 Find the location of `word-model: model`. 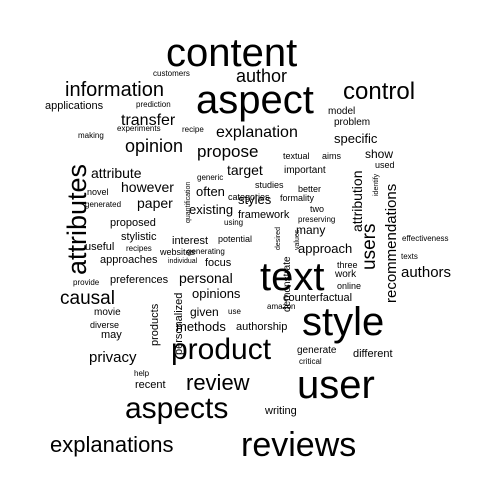

word-model: model is located at coordinates (342, 111).